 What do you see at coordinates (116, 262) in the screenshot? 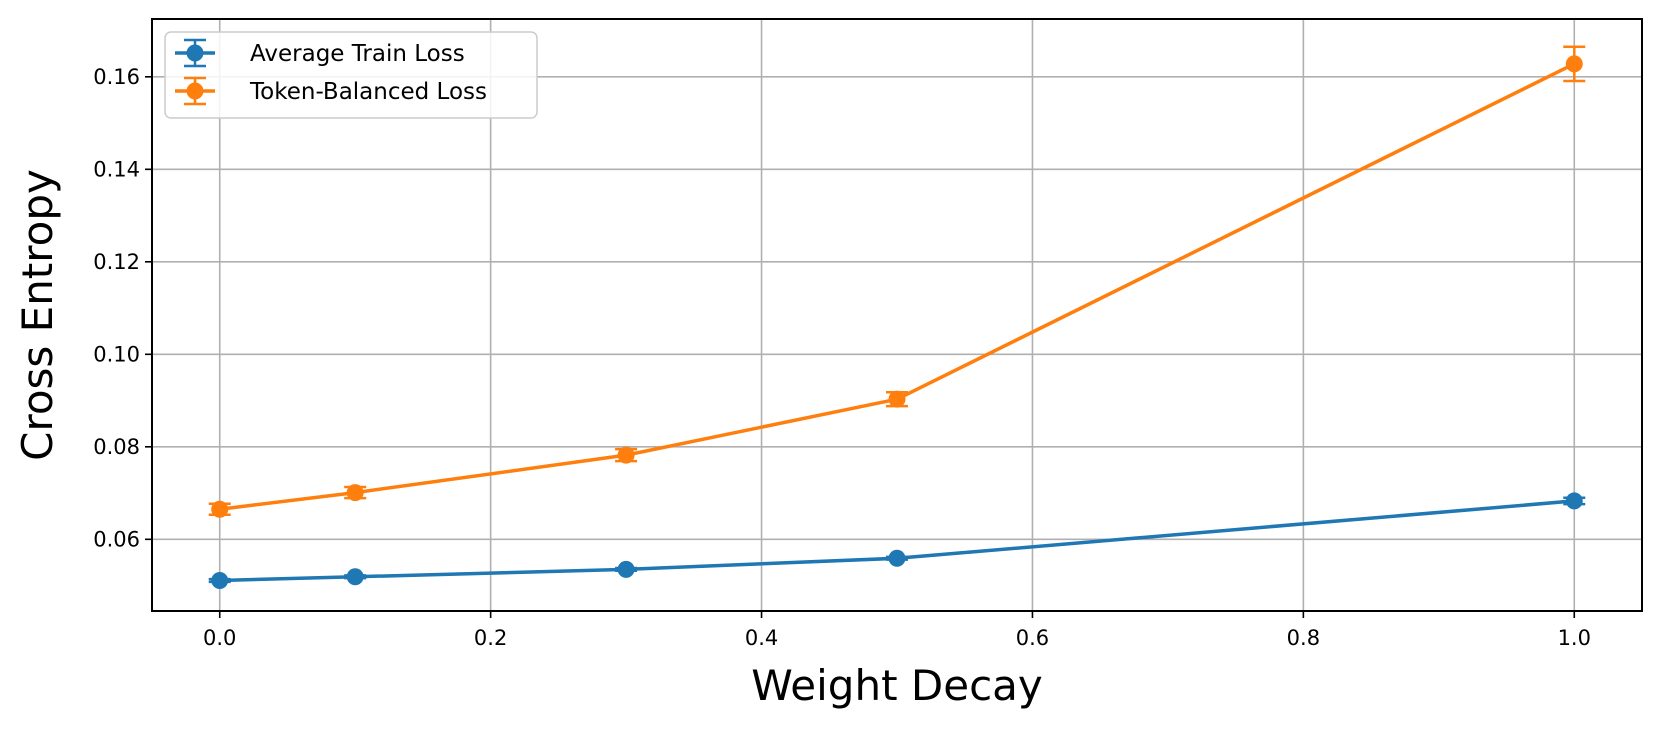
I see `y-tick-label: 0.12` at bounding box center [116, 262].